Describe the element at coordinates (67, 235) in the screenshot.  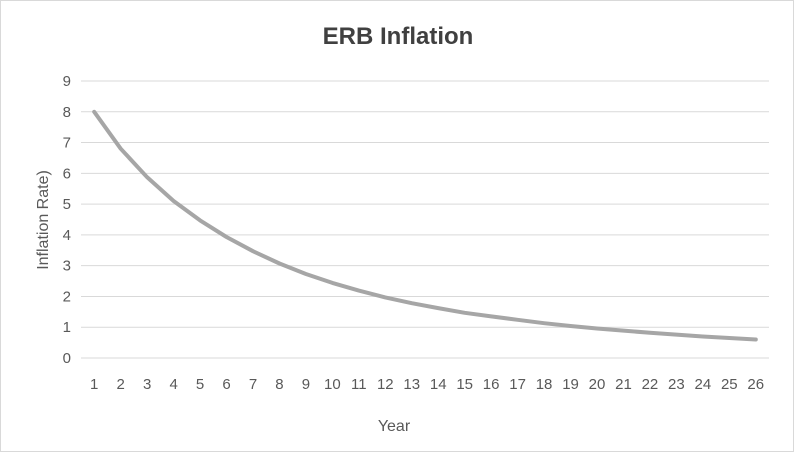
I see `y-tick-label: 4` at that location.